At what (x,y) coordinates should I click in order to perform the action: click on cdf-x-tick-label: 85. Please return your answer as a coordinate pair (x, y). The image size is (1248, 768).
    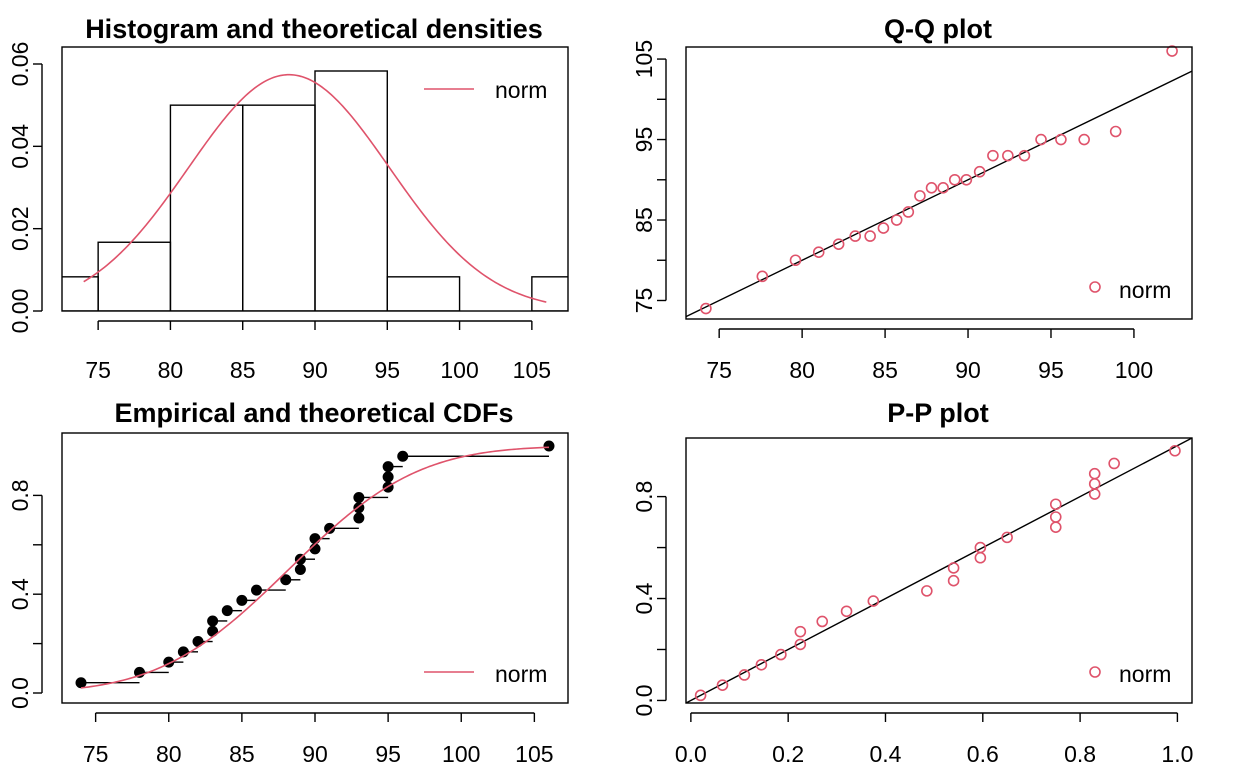
    Looking at the image, I should click on (242, 754).